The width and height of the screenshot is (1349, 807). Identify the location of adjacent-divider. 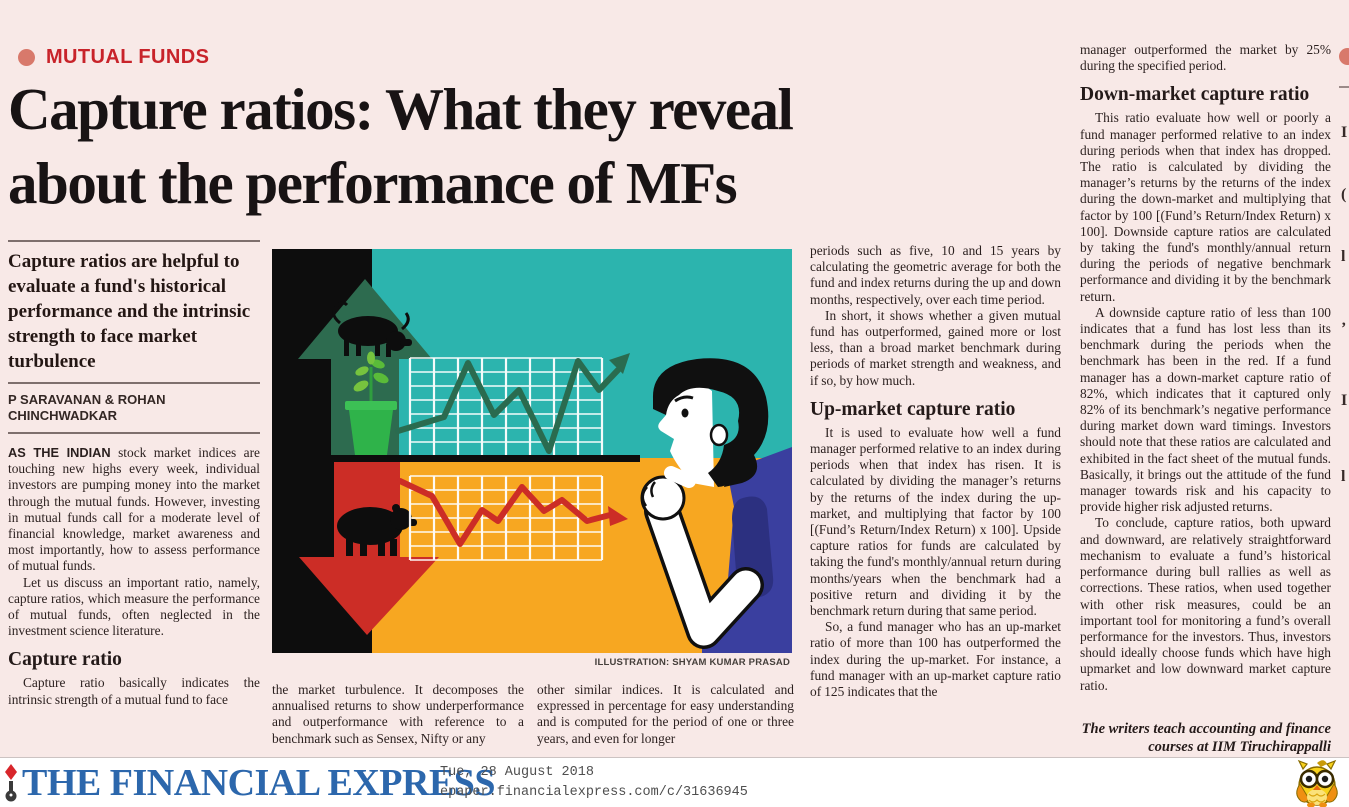
(1344, 87).